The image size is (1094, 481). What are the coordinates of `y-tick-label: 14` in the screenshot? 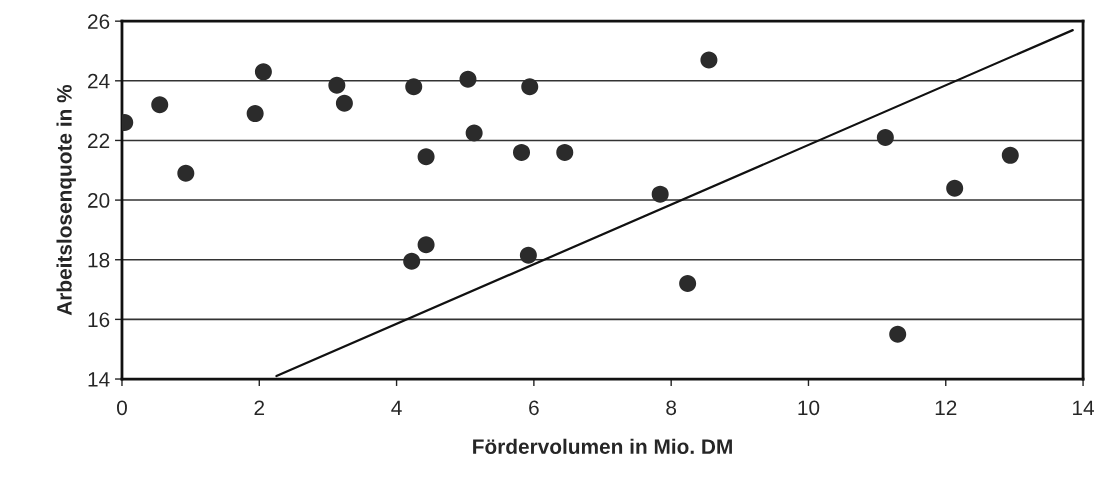 It's located at (99, 379).